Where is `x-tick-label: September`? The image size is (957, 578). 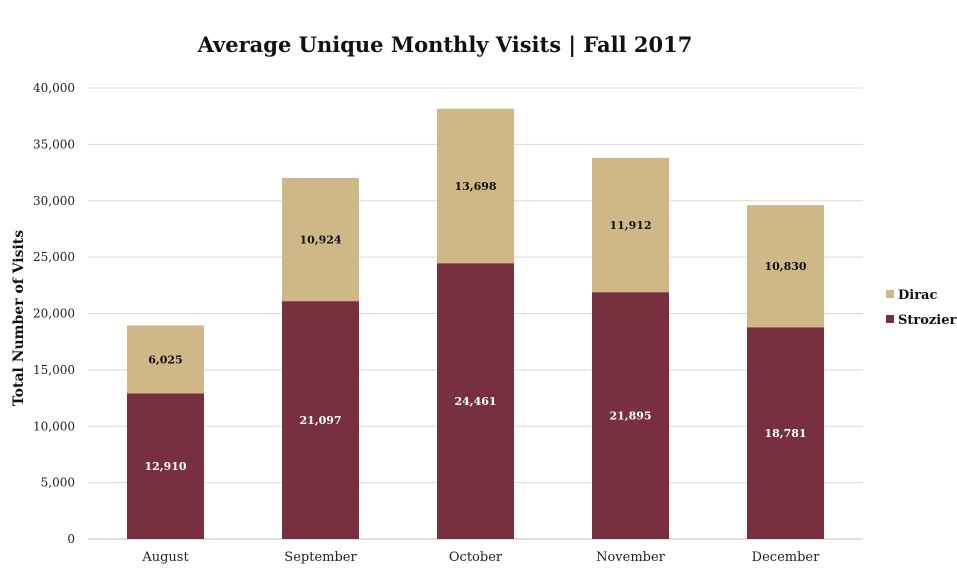 x-tick-label: September is located at coordinates (320, 557).